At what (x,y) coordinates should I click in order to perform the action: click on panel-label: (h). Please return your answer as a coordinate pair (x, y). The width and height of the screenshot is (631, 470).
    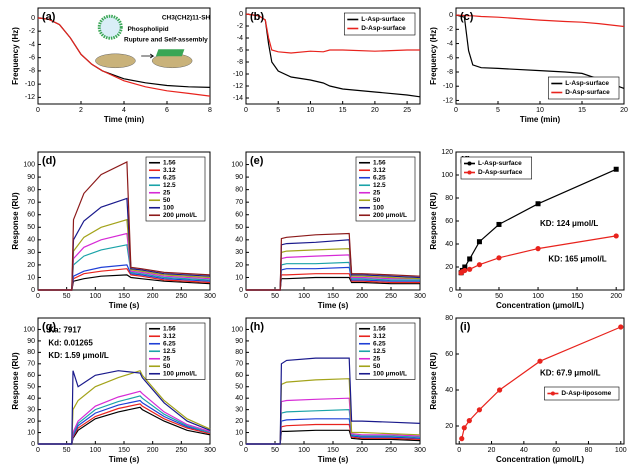
    Looking at the image, I should click on (257, 327).